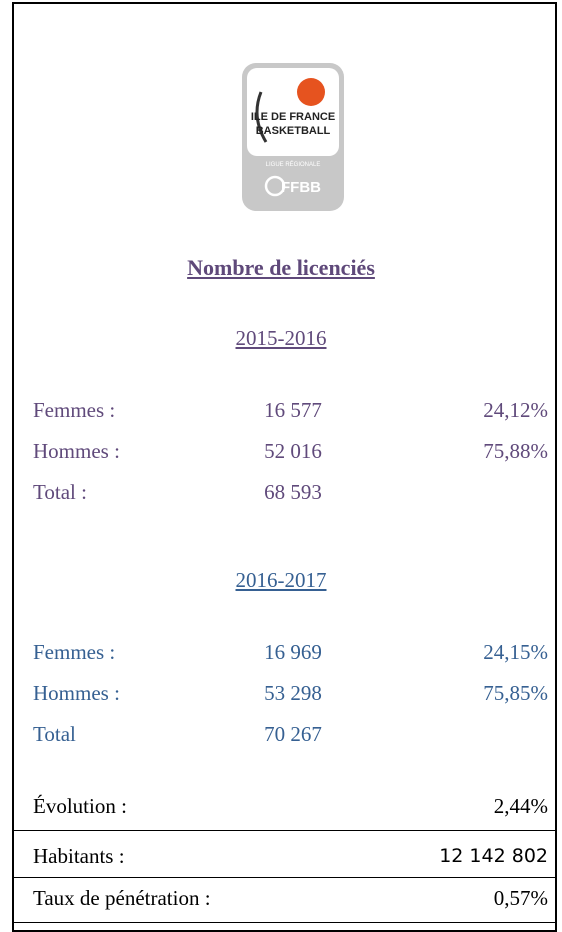  Describe the element at coordinates (293, 117) in the screenshot. I see `logo-text: ILE DE FRANCE` at that location.